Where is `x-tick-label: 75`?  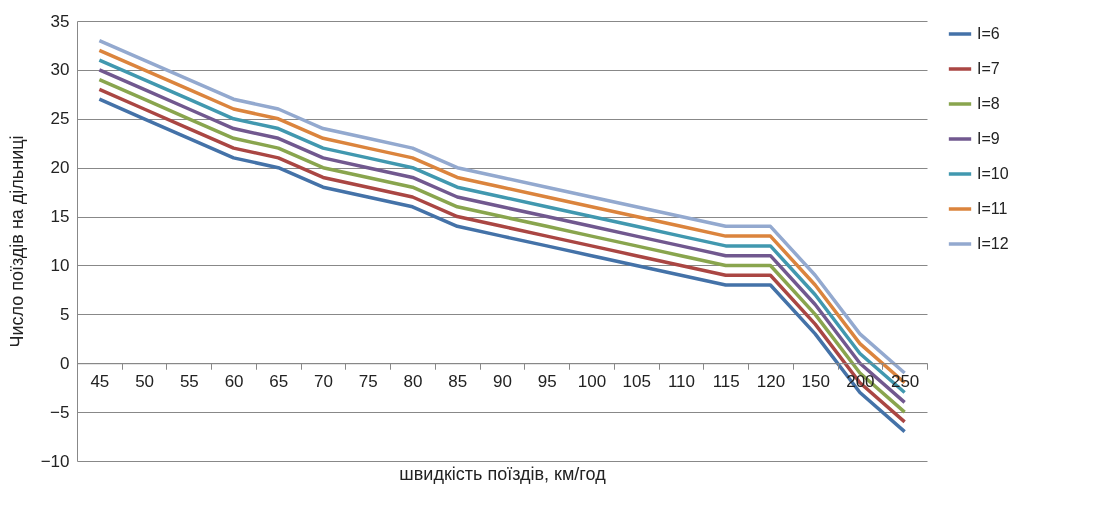 x-tick-label: 75 is located at coordinates (368, 381).